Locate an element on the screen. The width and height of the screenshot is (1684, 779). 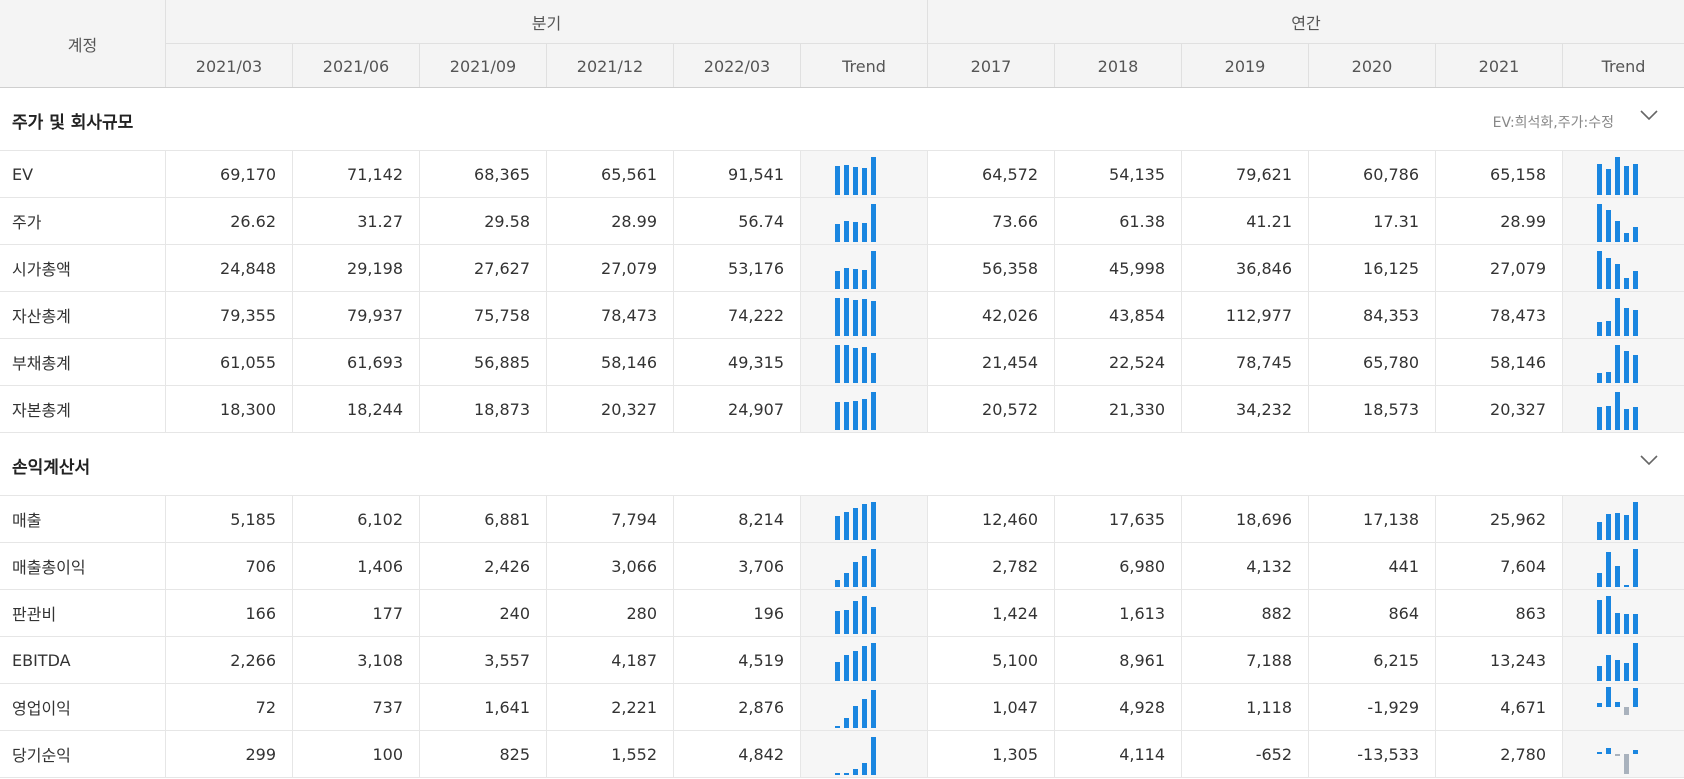
header-quarter: 2021/06 is located at coordinates (355, 66).